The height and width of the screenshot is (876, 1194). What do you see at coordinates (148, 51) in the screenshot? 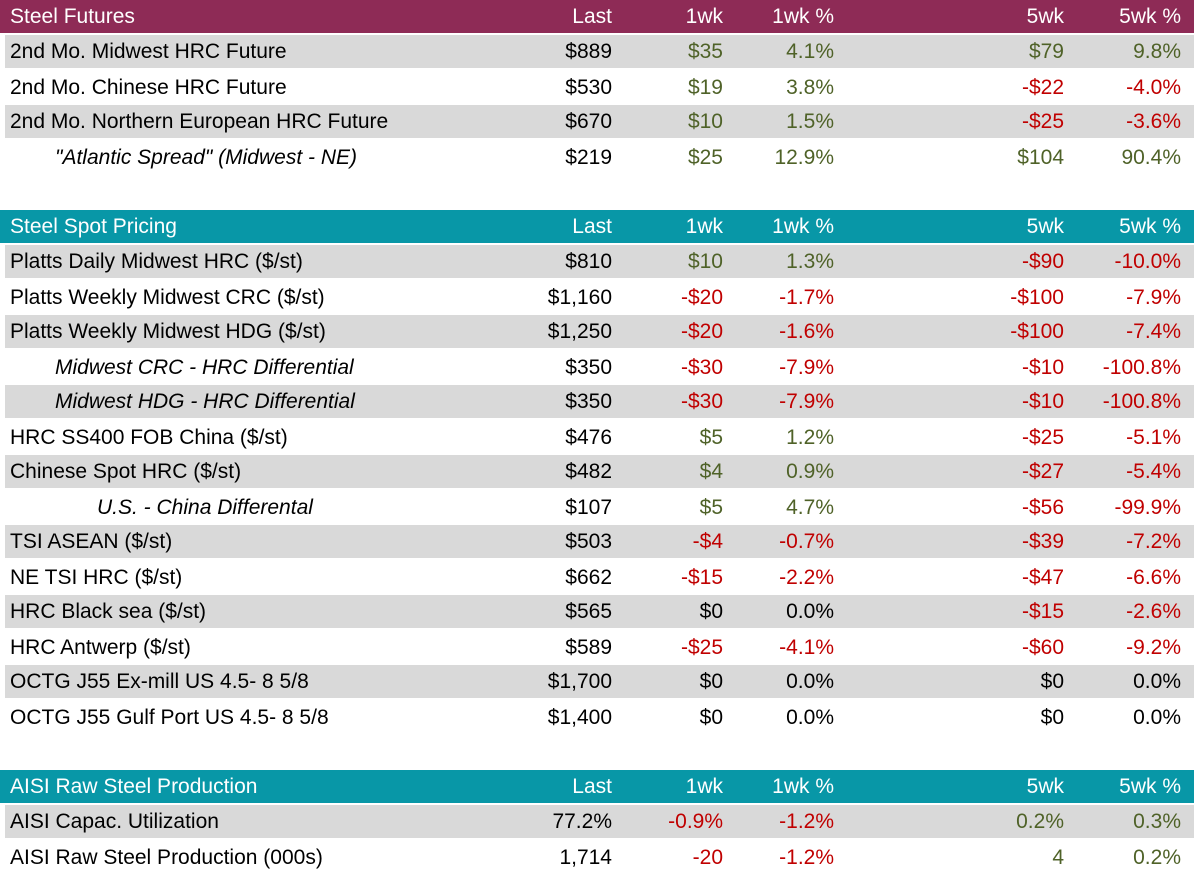
I see `row-label: 2nd Mo. Midwest HRC Future` at bounding box center [148, 51].